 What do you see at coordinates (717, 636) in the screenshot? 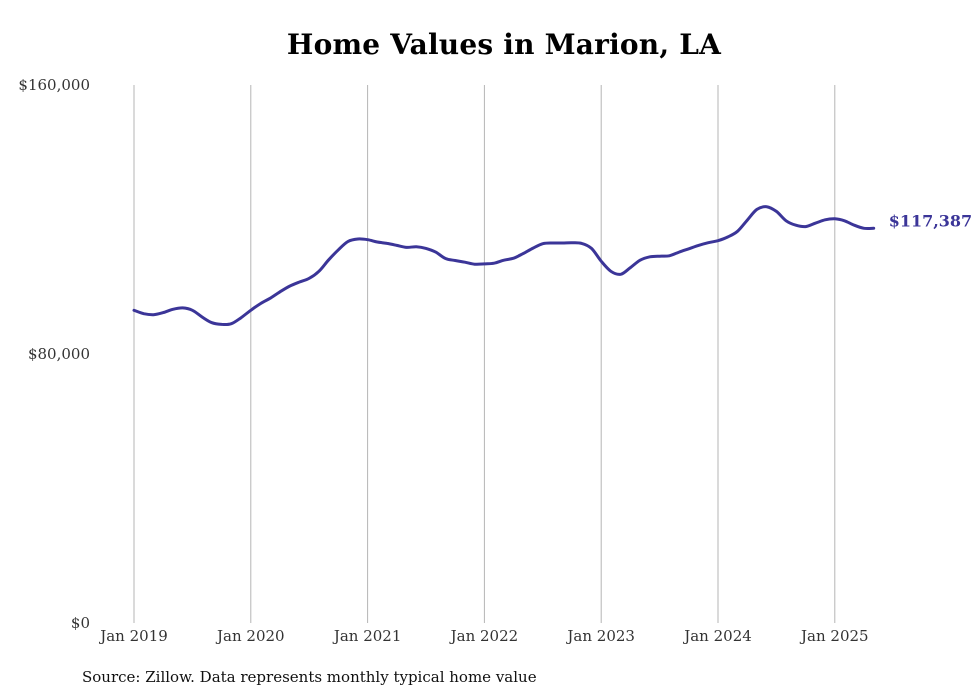
I see `x-tick-label: Jan 2024` at bounding box center [717, 636].